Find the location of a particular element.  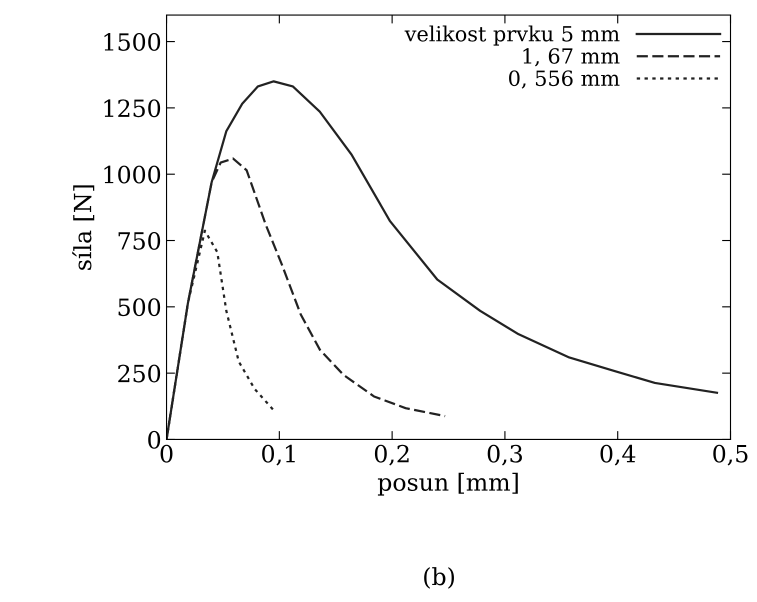

y-tick-label: 1250 is located at coordinates (132, 108).